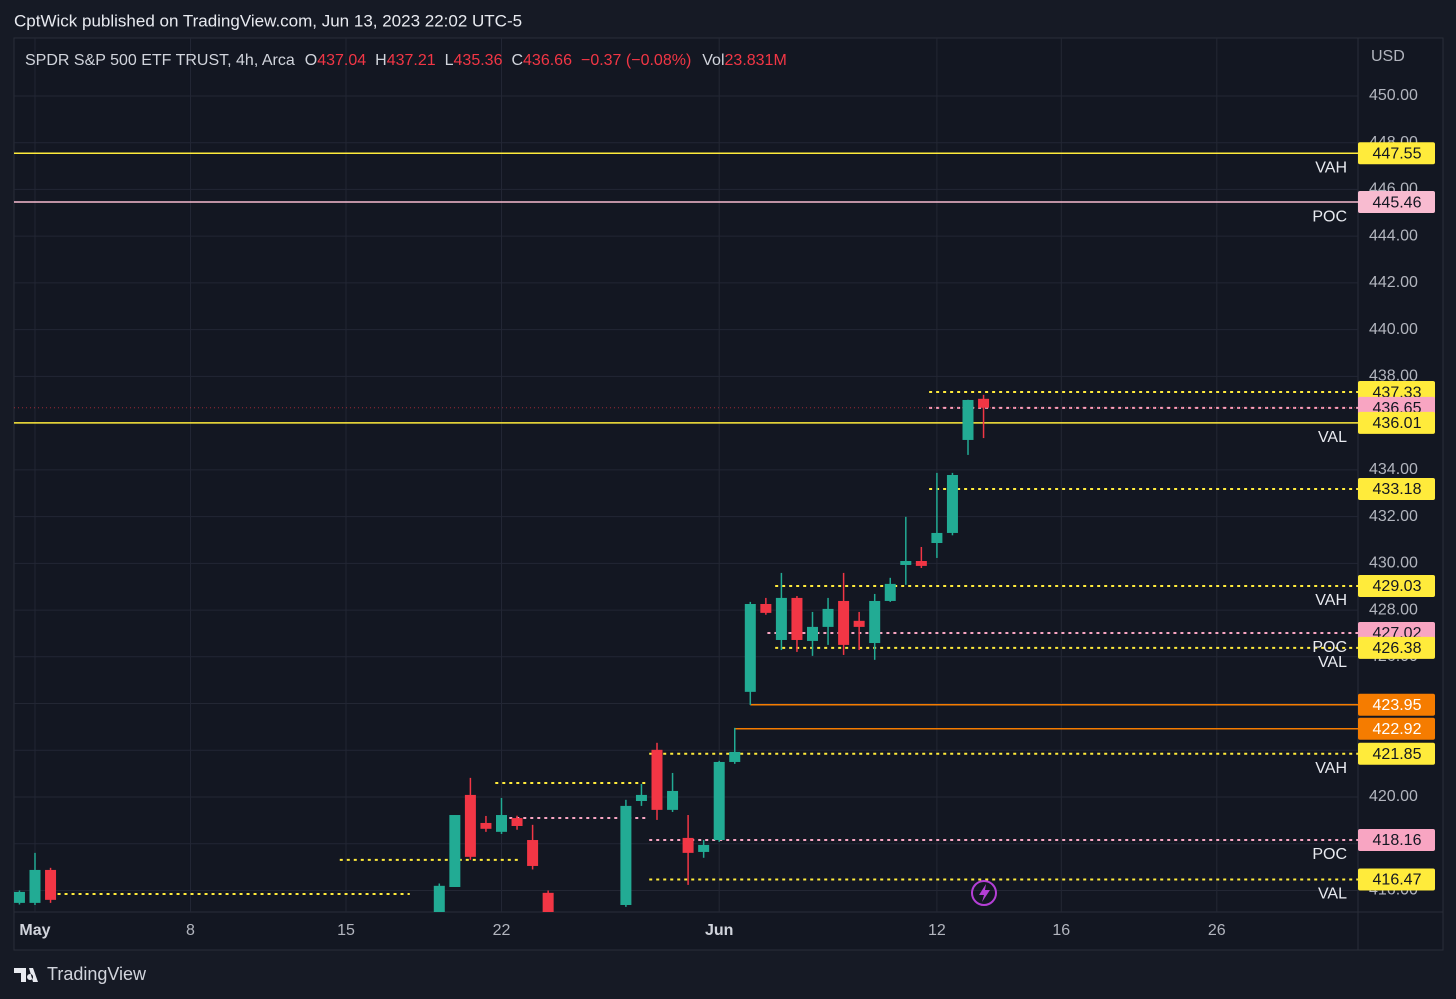 This screenshot has width=1456, height=999. Describe the element at coordinates (1393, 796) in the screenshot. I see `y-tick-label: 420.00` at that location.